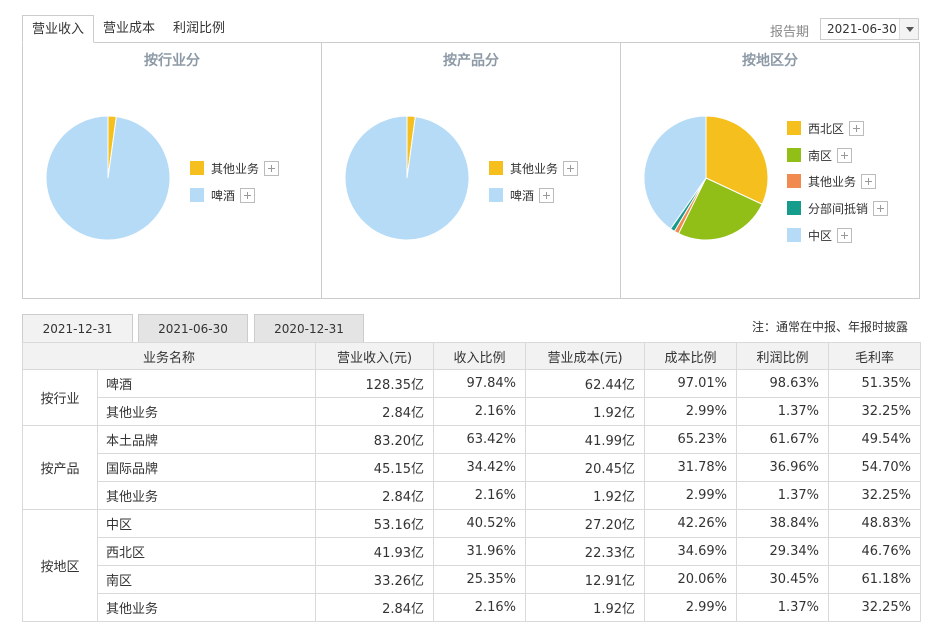 This screenshot has width=932, height=629. Describe the element at coordinates (875, 383) in the screenshot. I see `gross-margin-cell: 51.35%` at that location.